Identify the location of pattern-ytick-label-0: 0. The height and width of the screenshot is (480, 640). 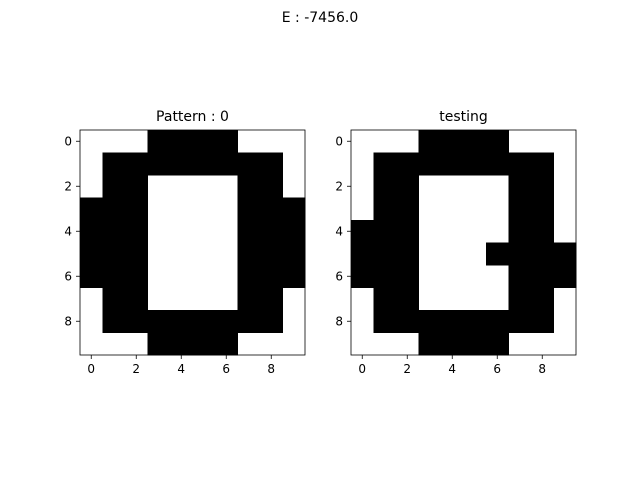
(68, 141).